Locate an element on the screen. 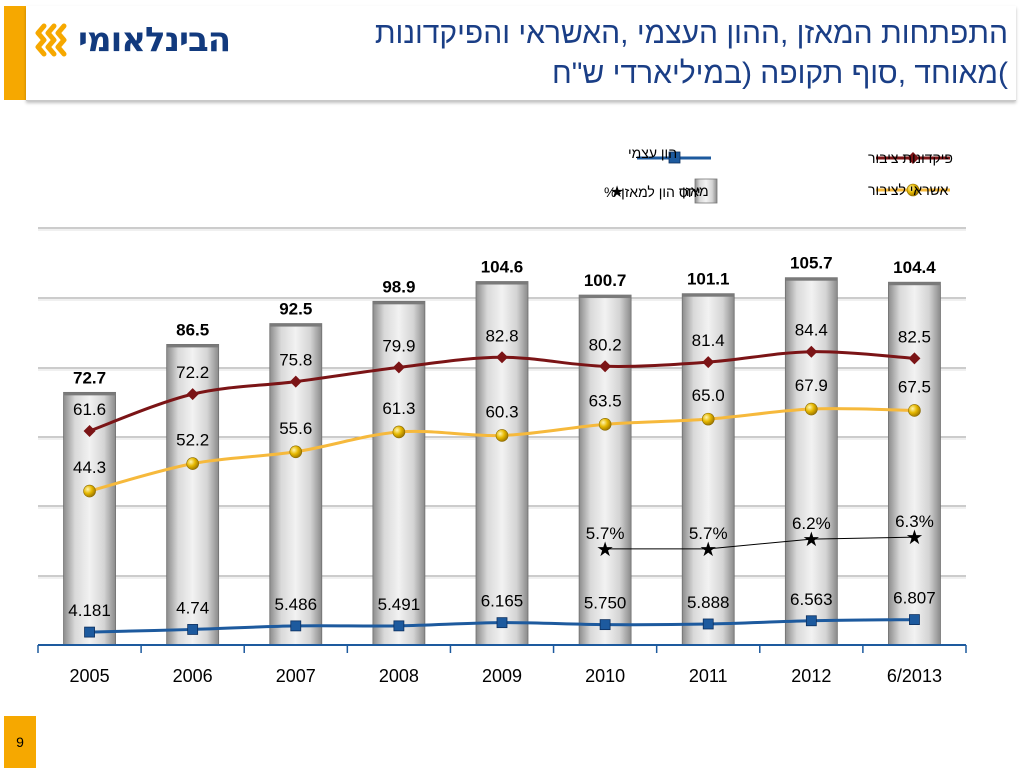 The image size is (1024, 768). point-credit-2008 is located at coordinates (399, 432).